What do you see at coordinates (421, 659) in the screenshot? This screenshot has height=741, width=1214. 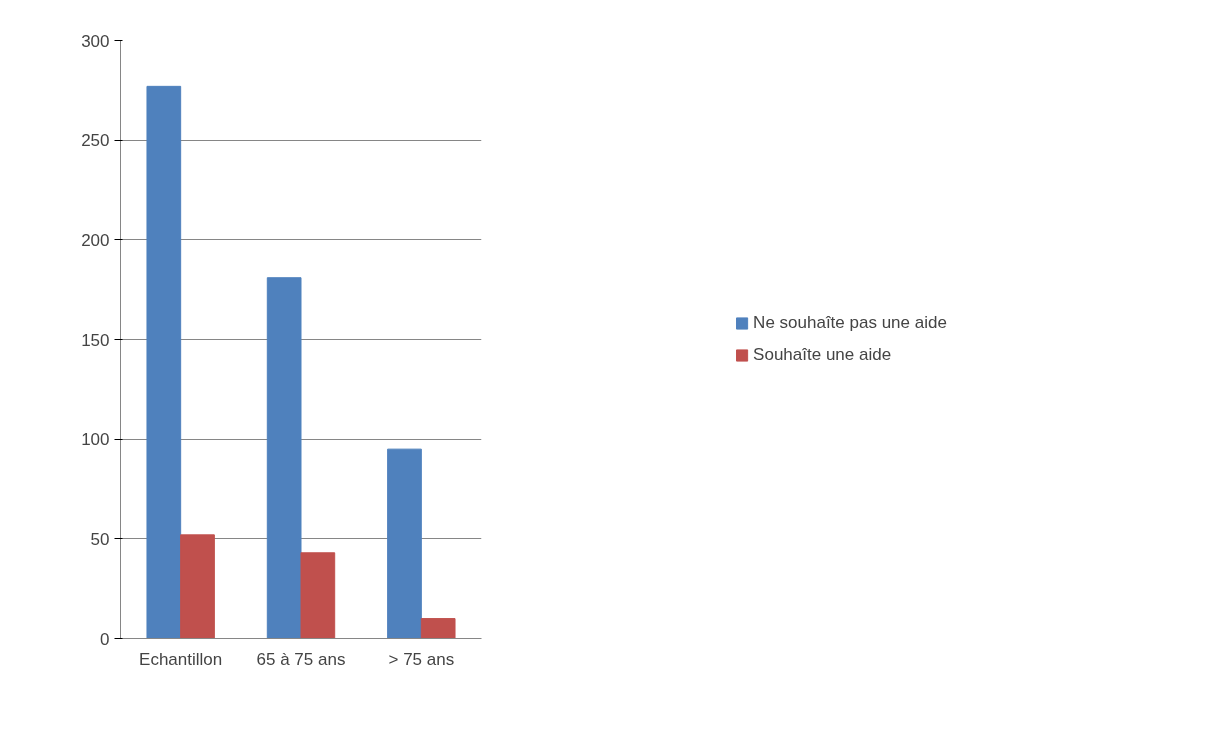 I see `x-tick-label: > 75 ans` at bounding box center [421, 659].